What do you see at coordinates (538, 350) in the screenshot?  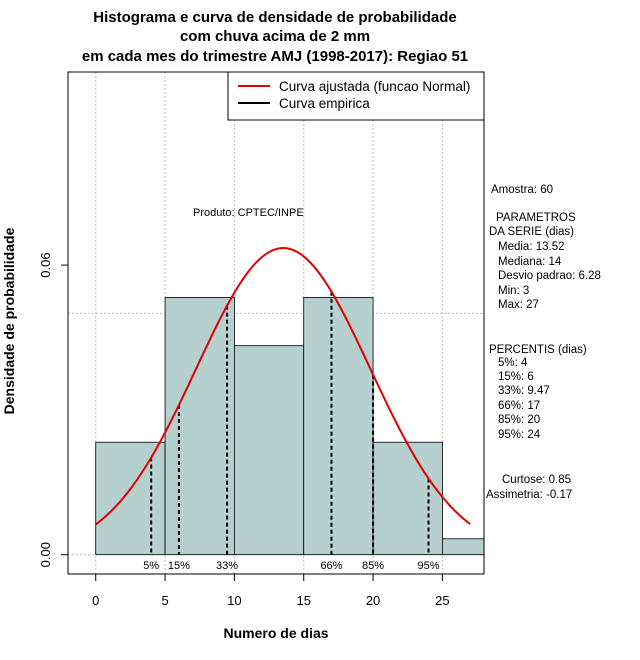 I see `stat-perc-title: PERCENTIS (dias)` at bounding box center [538, 350].